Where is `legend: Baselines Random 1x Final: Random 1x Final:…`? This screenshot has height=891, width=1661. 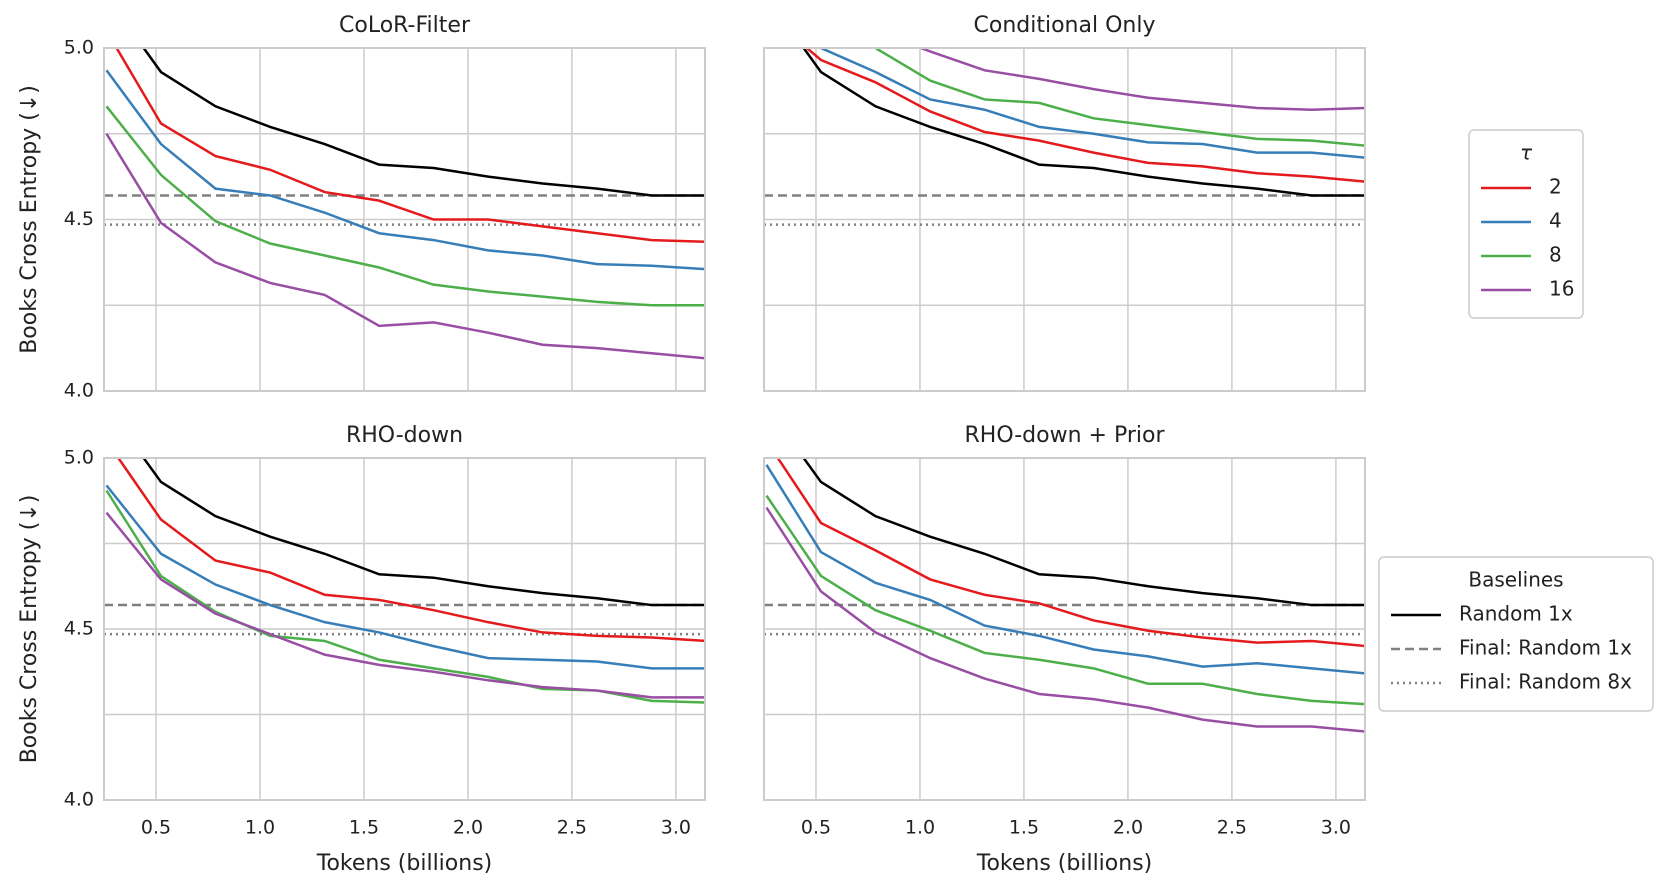
legend: Baselines Random 1x Final: Random 1x Final:… is located at coordinates (1516, 634).